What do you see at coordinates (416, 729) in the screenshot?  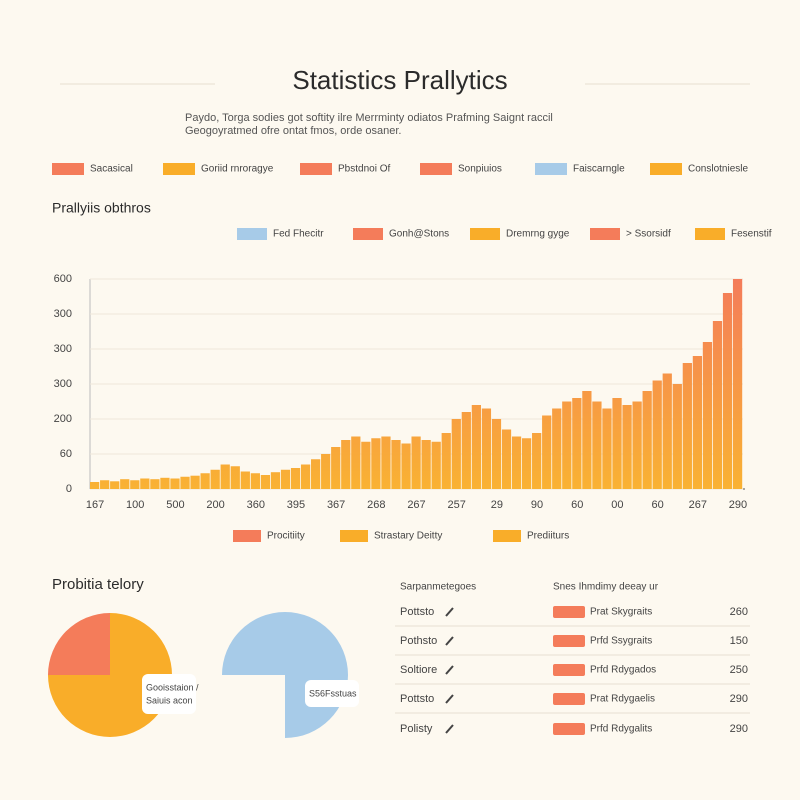 I see `row-name: Polisty` at bounding box center [416, 729].